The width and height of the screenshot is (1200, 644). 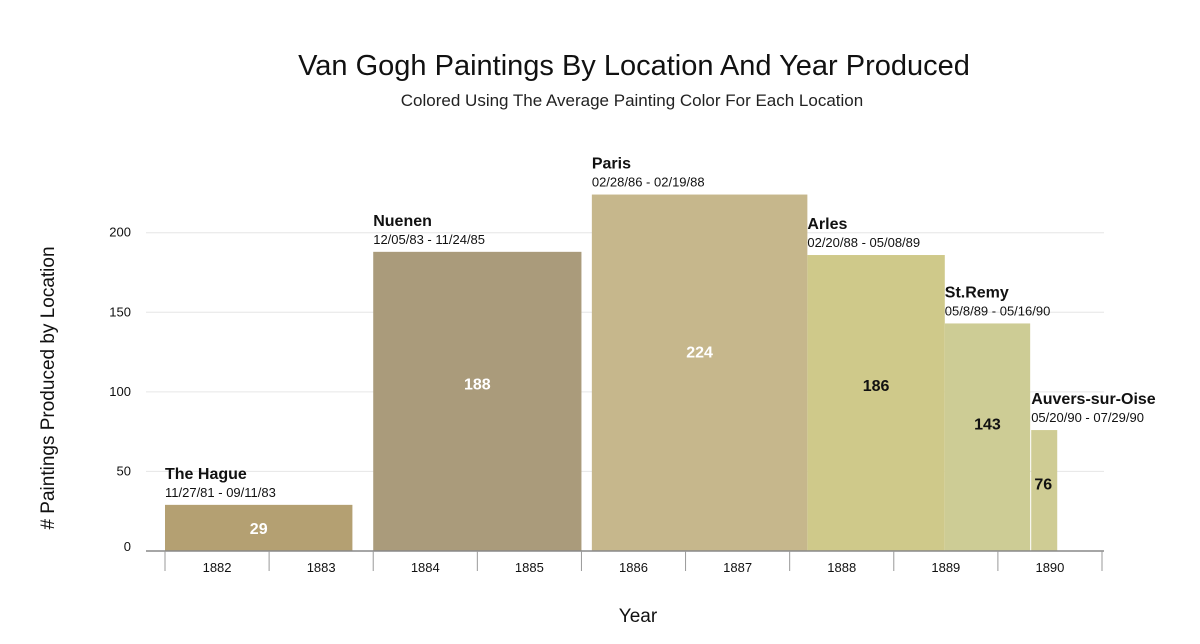 What do you see at coordinates (48, 387) in the screenshot?
I see `y-axis-label: # Paintings Produced by Location` at bounding box center [48, 387].